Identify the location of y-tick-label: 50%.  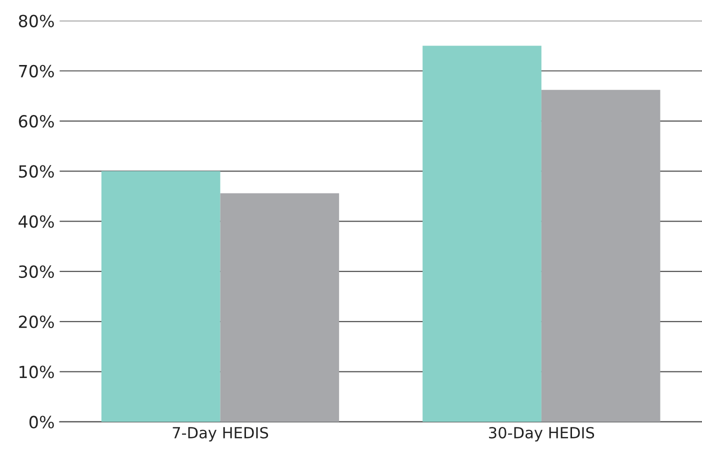
(36, 171).